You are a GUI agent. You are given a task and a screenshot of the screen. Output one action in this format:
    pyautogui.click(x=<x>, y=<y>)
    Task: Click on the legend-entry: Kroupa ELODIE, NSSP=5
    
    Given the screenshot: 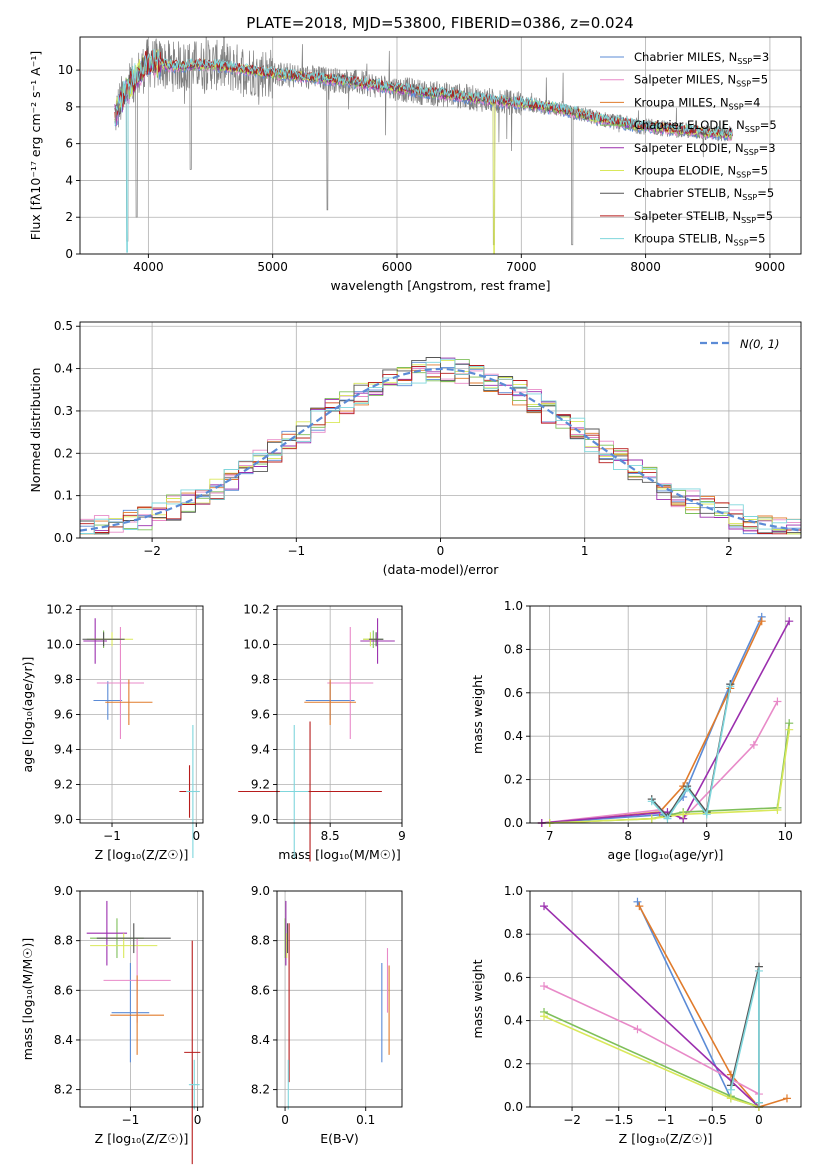 What is the action you would take?
    pyautogui.click(x=701, y=172)
    